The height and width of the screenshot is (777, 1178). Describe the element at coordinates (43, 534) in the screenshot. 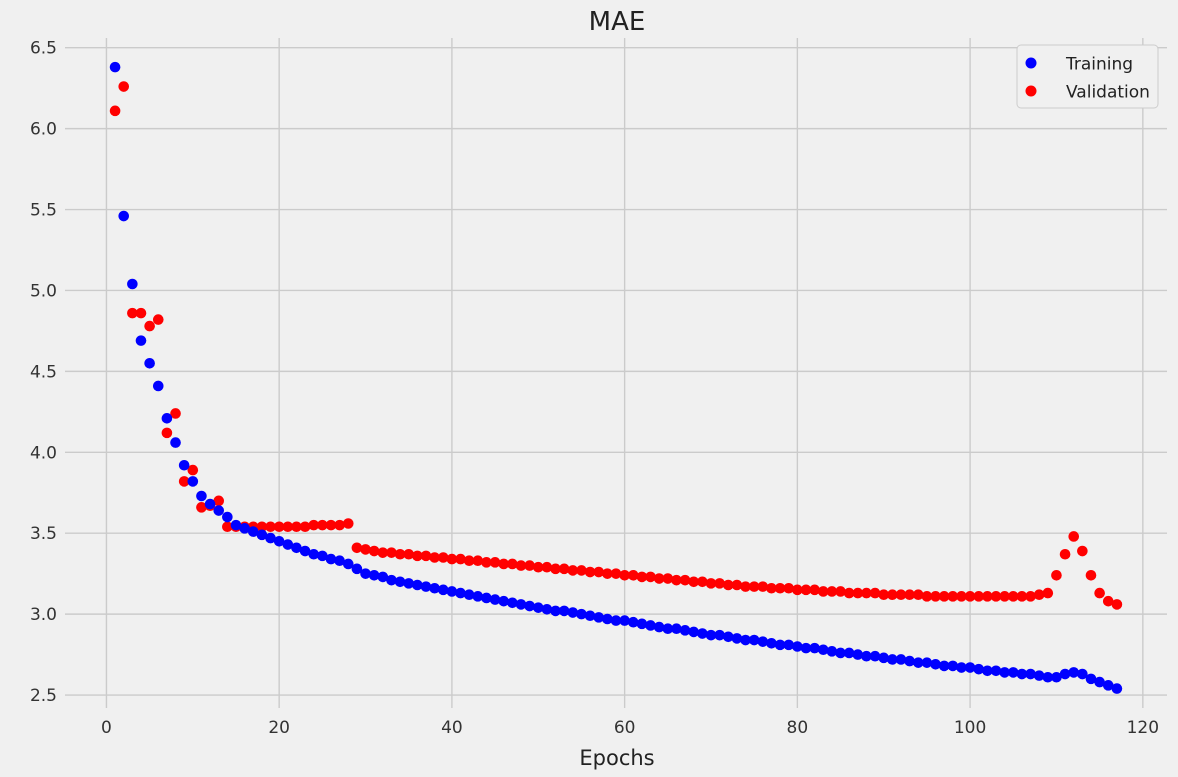

I see `y-tick-label: 3.5` at that location.